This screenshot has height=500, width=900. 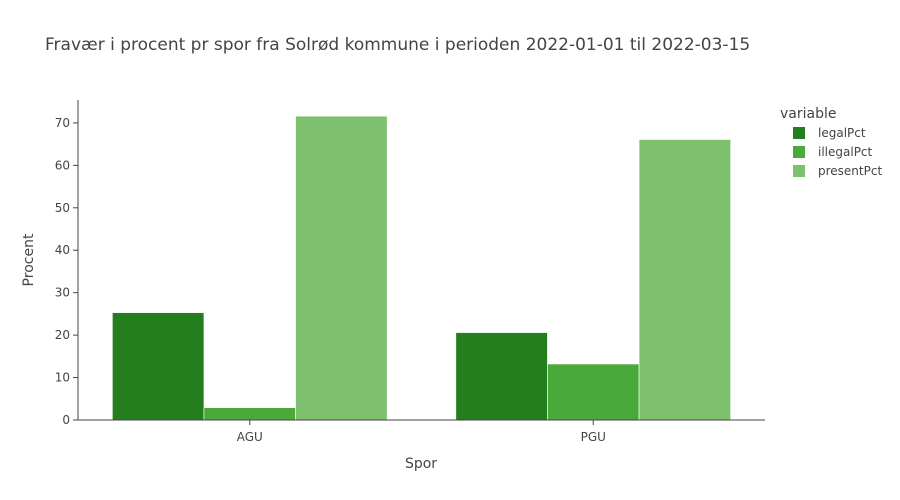 What do you see at coordinates (66, 420) in the screenshot?
I see `y-tick-label: 0` at bounding box center [66, 420].